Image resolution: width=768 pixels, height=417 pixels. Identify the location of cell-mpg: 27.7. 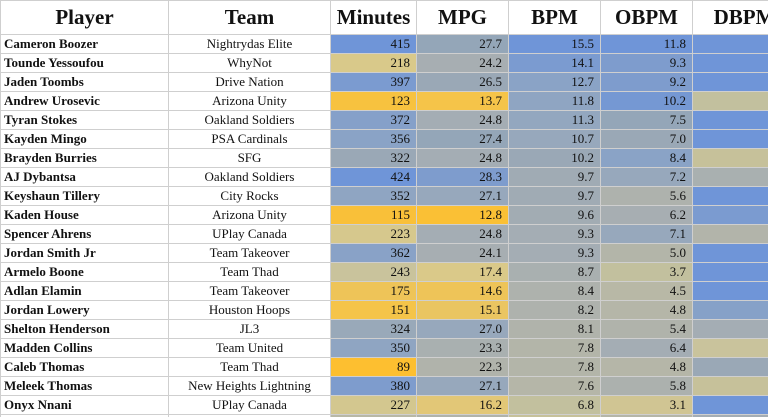
(462, 44).